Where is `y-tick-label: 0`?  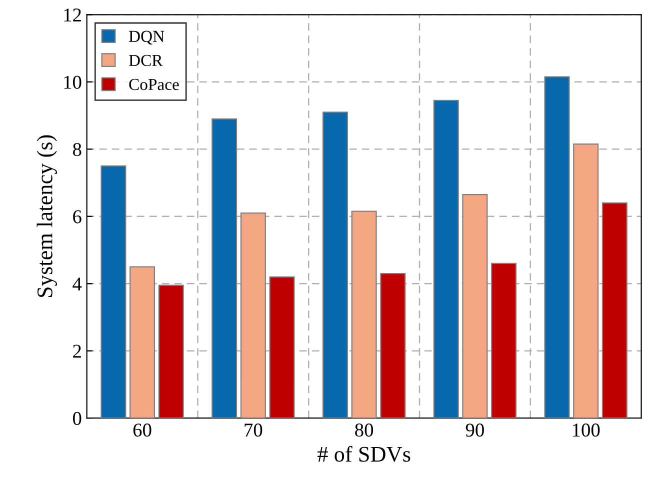 y-tick-label: 0 is located at coordinates (77, 419).